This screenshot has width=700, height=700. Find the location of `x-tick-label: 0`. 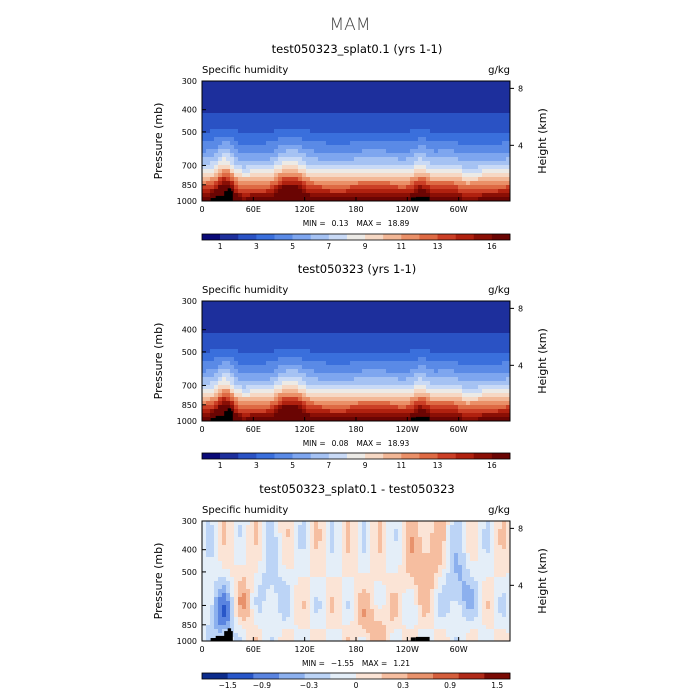

x-tick-label: 0 is located at coordinates (201, 209).